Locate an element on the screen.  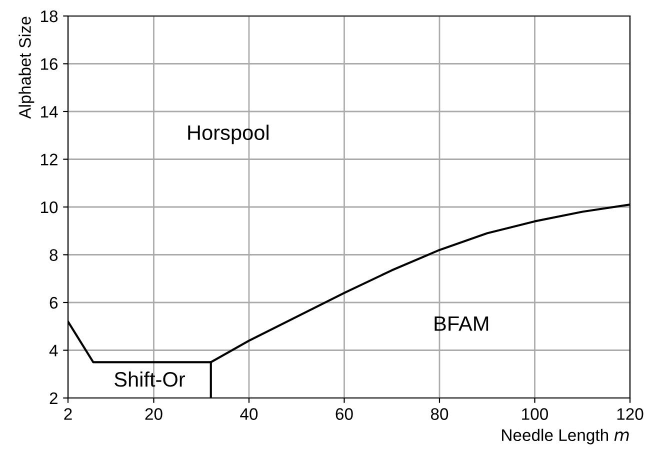
x-tick-label: 2 is located at coordinates (68, 414).